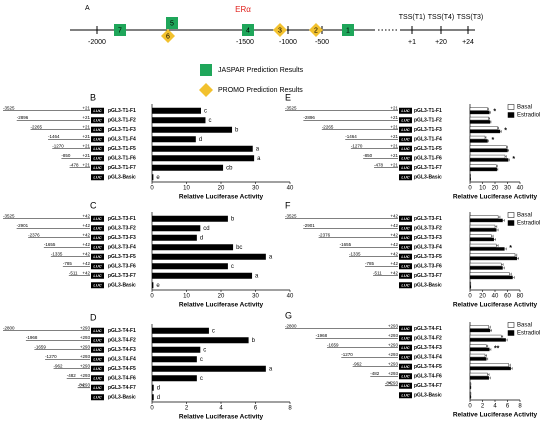  What do you see at coordinates (122, 111) in the screenshot?
I see `category-label: pGL3-T1-F1` at bounding box center [122, 111].